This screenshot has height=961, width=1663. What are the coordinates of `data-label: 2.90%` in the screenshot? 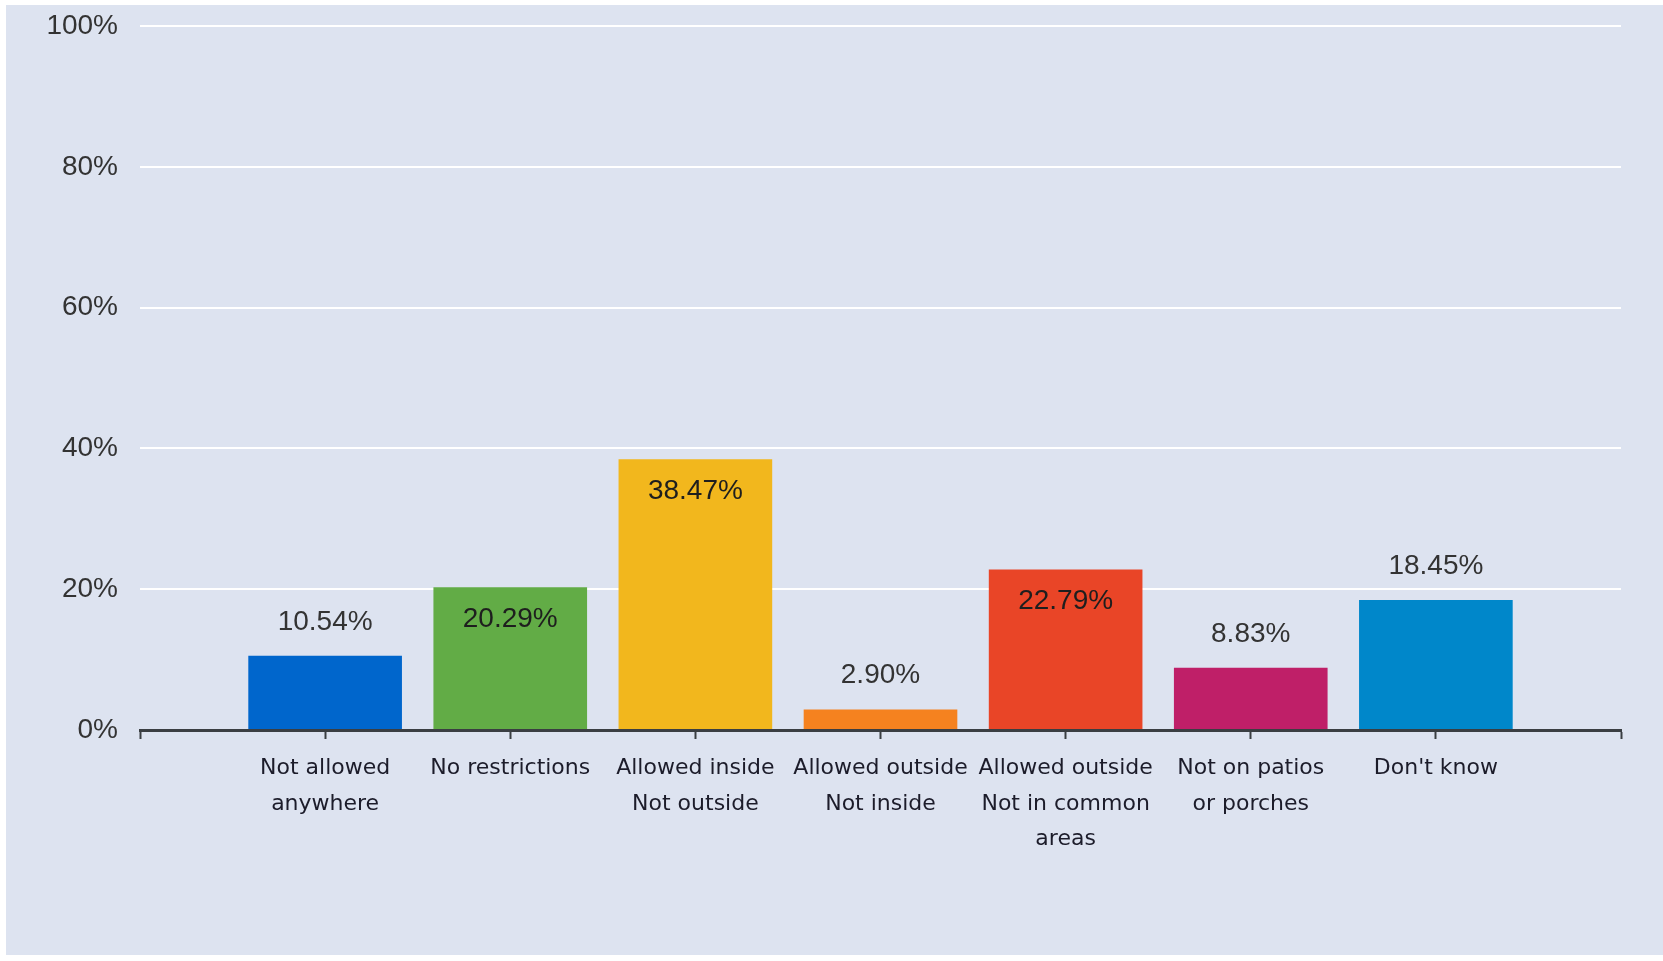 It's located at (880, 674).